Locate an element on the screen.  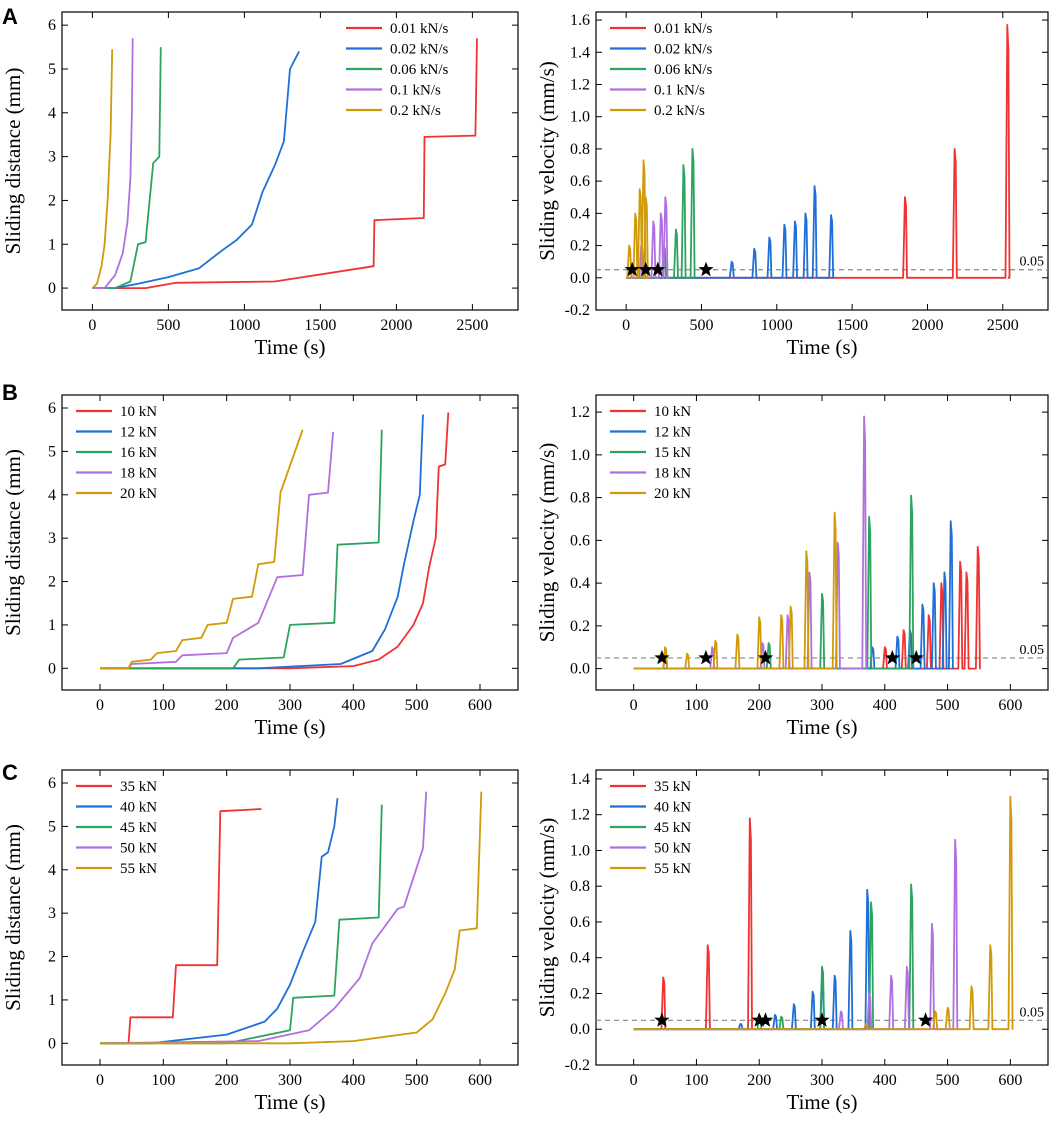
legend-label: 0.01 kN/s is located at coordinates (683, 29).